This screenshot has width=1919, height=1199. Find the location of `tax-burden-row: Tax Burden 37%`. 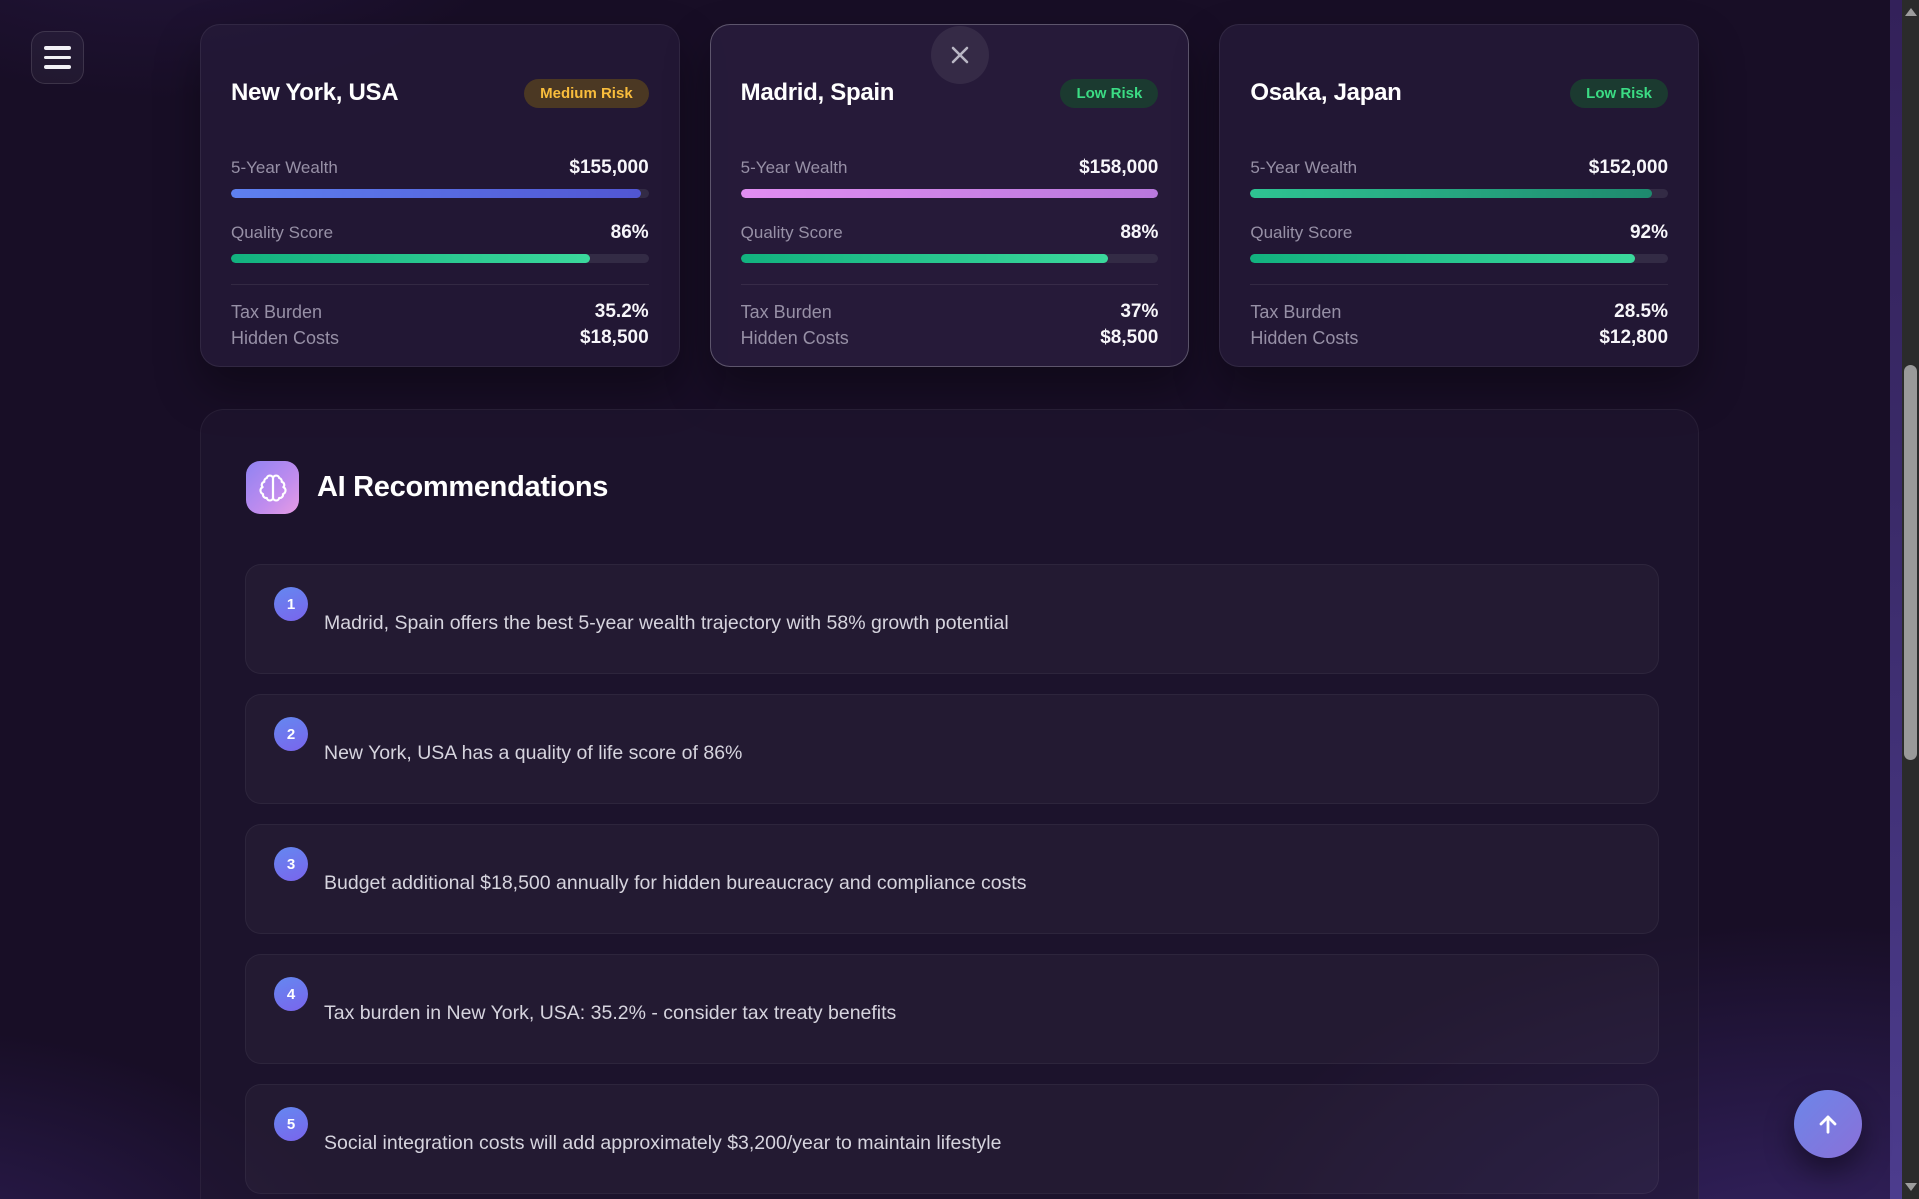

tax-burden-row: Tax Burden 37% is located at coordinates (950, 312).